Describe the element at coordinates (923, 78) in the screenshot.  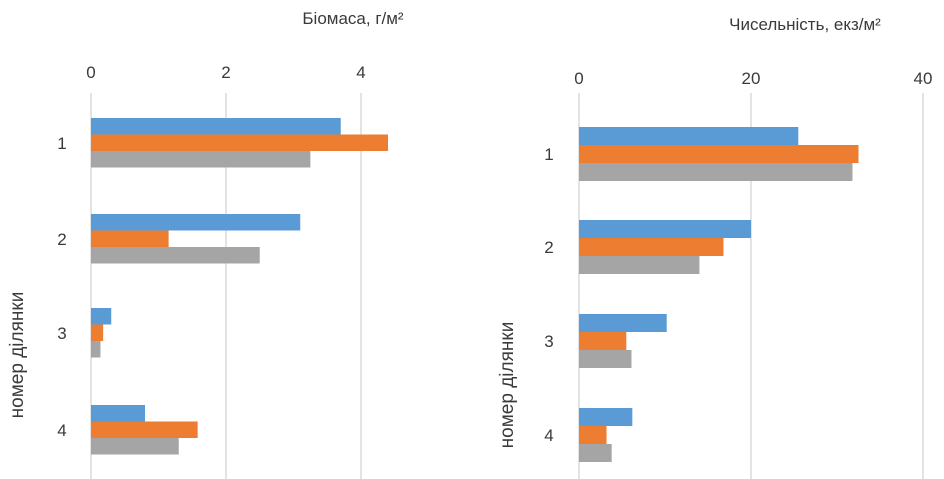
I see `abundance-x-tick-label: 40` at that location.